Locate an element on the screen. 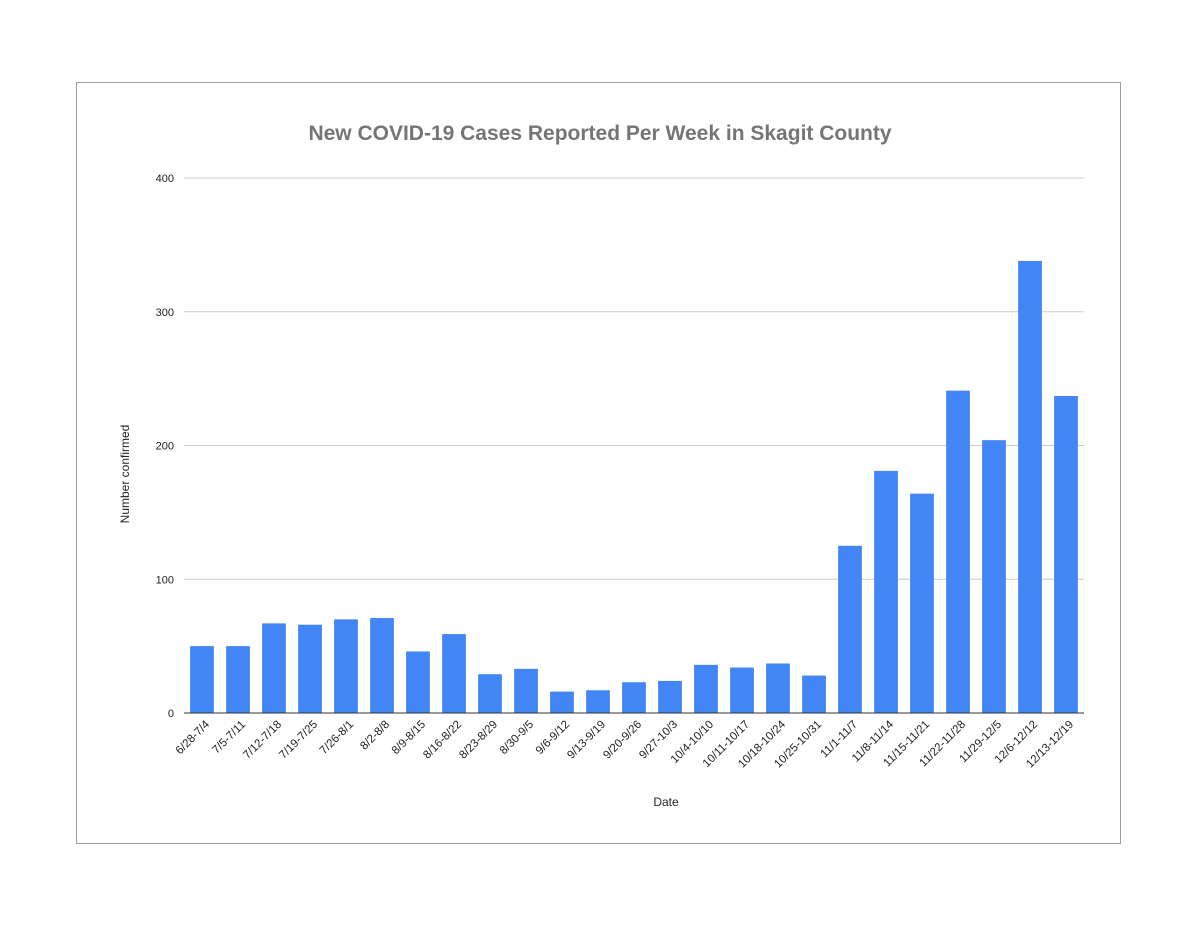 The image size is (1200, 927). y-tick-label: 300 is located at coordinates (165, 313).